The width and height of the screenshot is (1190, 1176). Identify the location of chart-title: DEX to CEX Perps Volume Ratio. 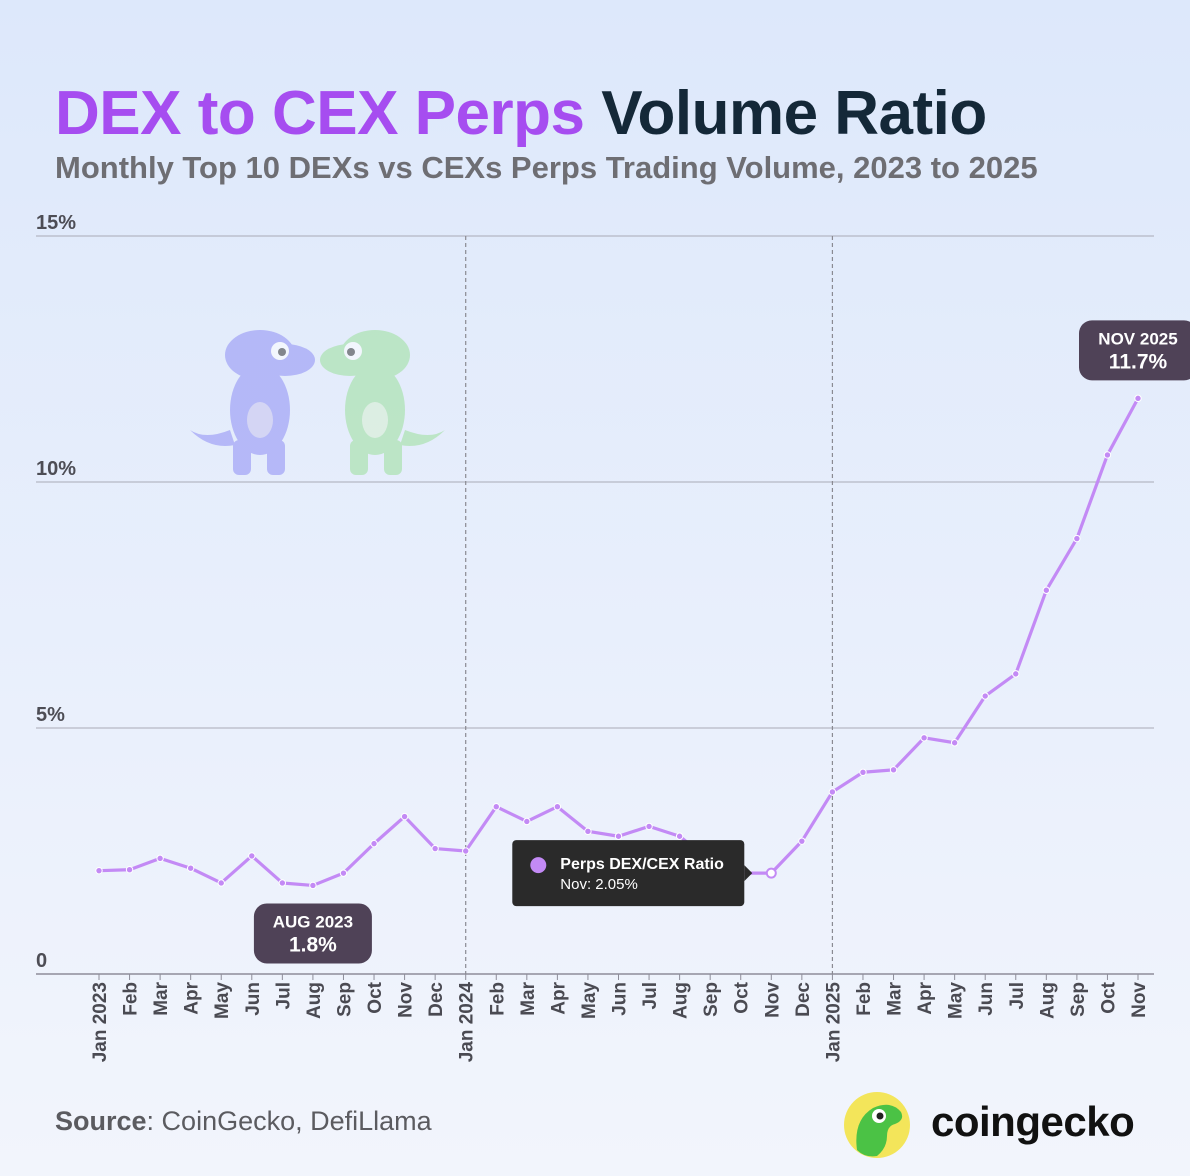
(521, 113).